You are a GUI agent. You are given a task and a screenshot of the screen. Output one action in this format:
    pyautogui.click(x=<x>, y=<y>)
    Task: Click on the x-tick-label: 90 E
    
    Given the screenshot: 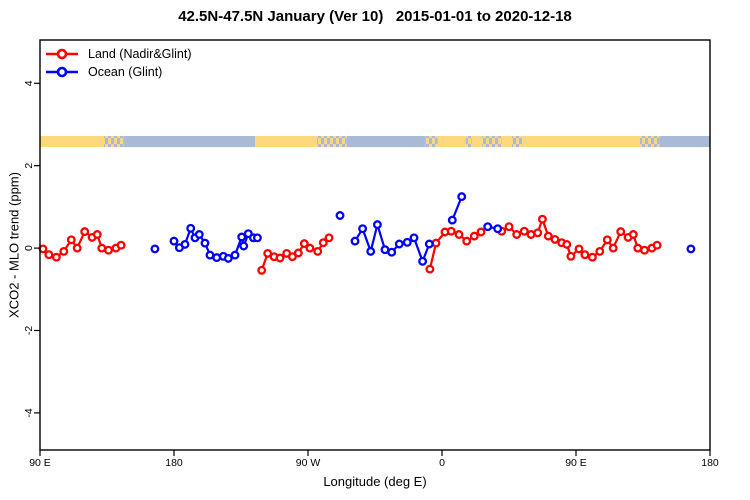 What is the action you would take?
    pyautogui.click(x=40, y=463)
    